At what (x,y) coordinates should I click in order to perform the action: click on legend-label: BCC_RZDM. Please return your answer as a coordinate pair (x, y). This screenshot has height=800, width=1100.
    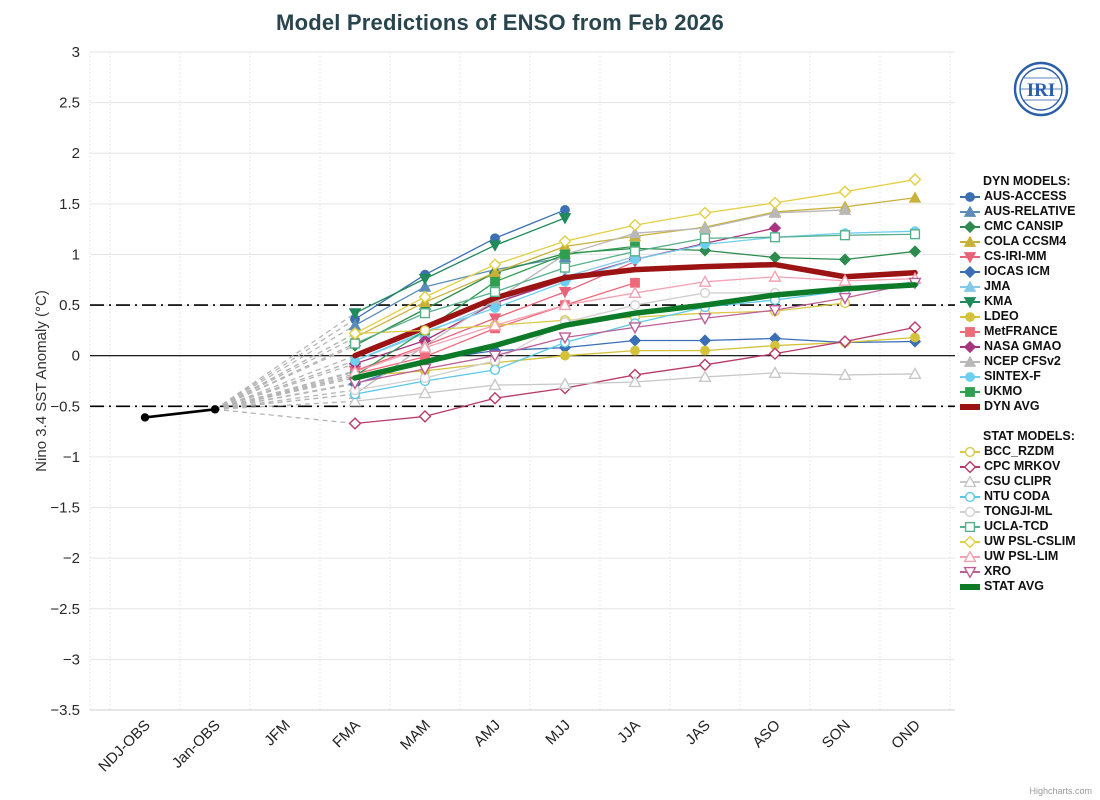
    Looking at the image, I should click on (1019, 451).